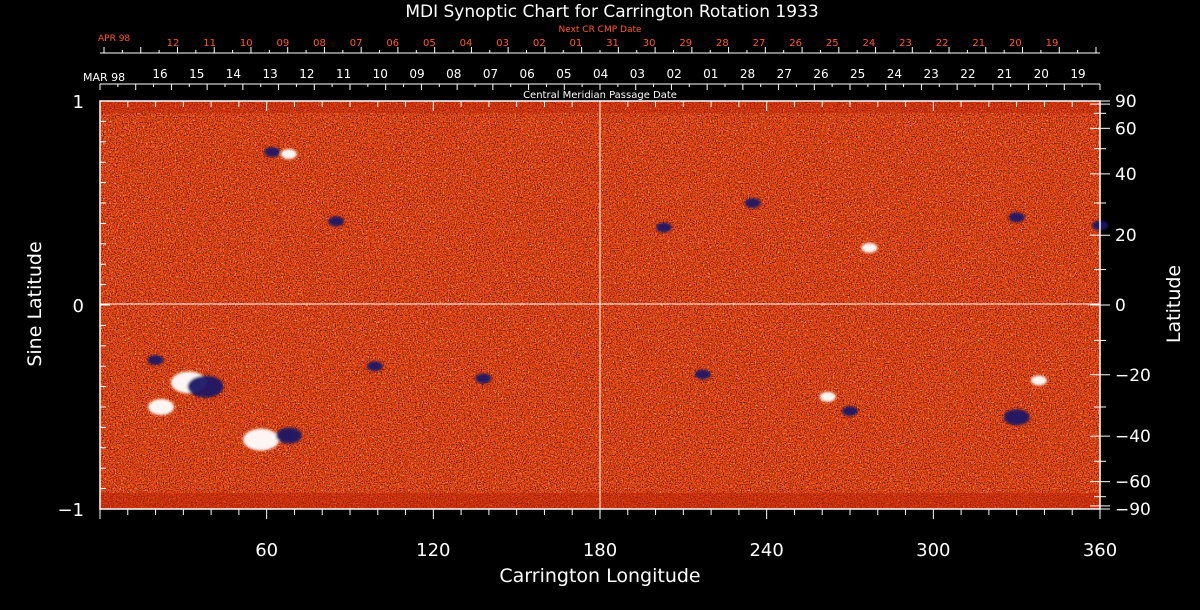 This screenshot has height=610, width=1200. I want to click on cmp-date-label: 21, so click(1004, 74).